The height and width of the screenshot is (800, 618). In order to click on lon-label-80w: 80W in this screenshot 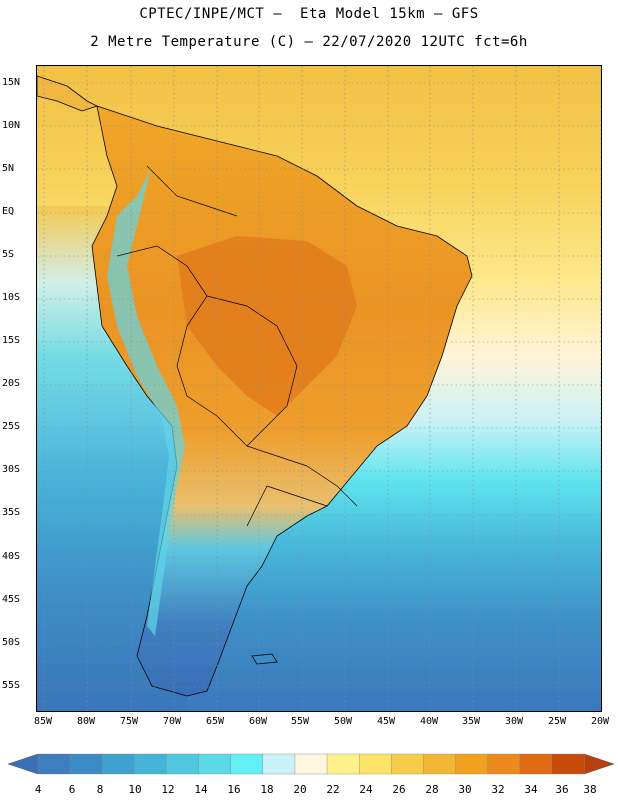, I will do `click(86, 721)`.